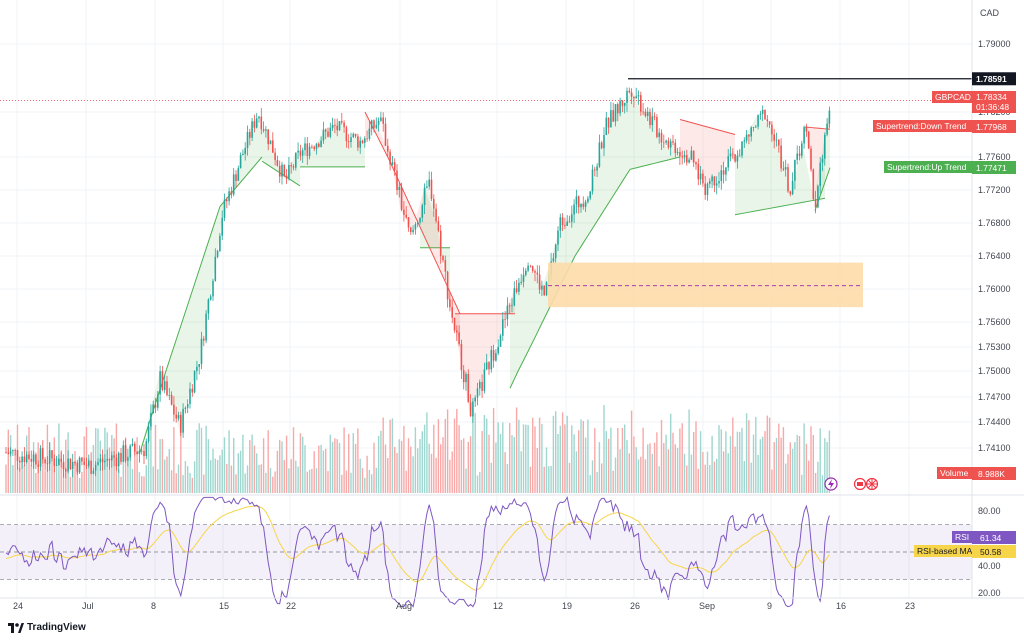 The height and width of the screenshot is (641, 1024). I want to click on flash-icon, so click(831, 484).